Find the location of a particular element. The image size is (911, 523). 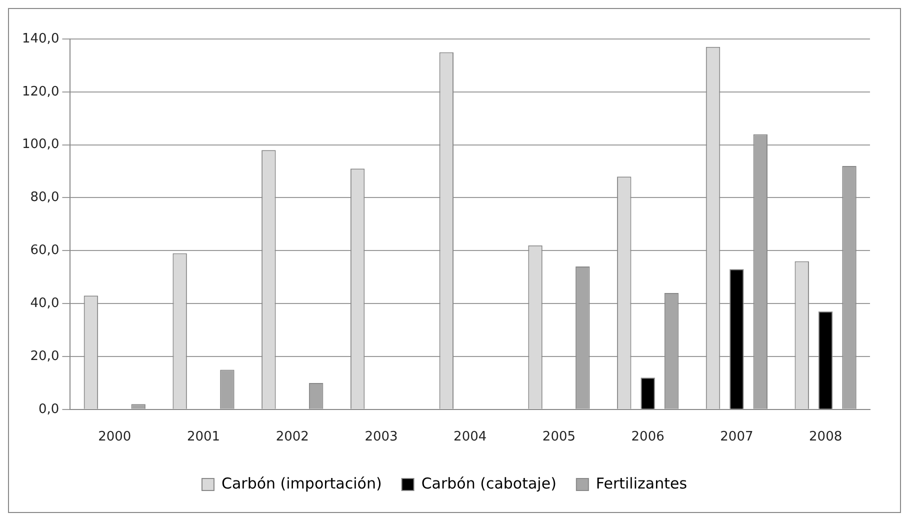

y-tick-label: 20,0 is located at coordinates (45, 356).